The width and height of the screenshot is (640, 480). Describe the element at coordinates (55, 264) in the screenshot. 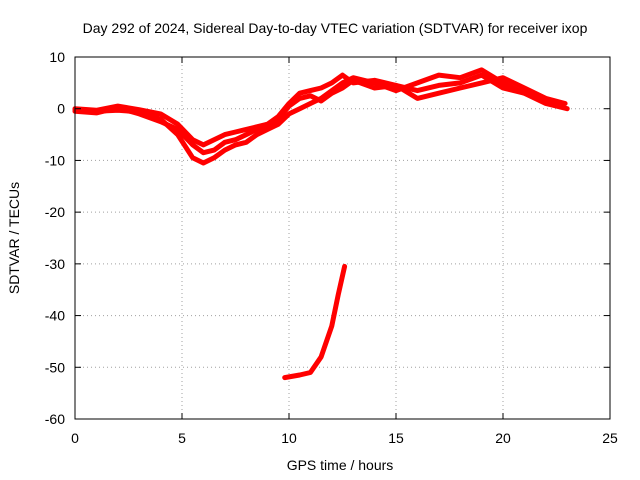

I see `y-tick-label: -30` at that location.